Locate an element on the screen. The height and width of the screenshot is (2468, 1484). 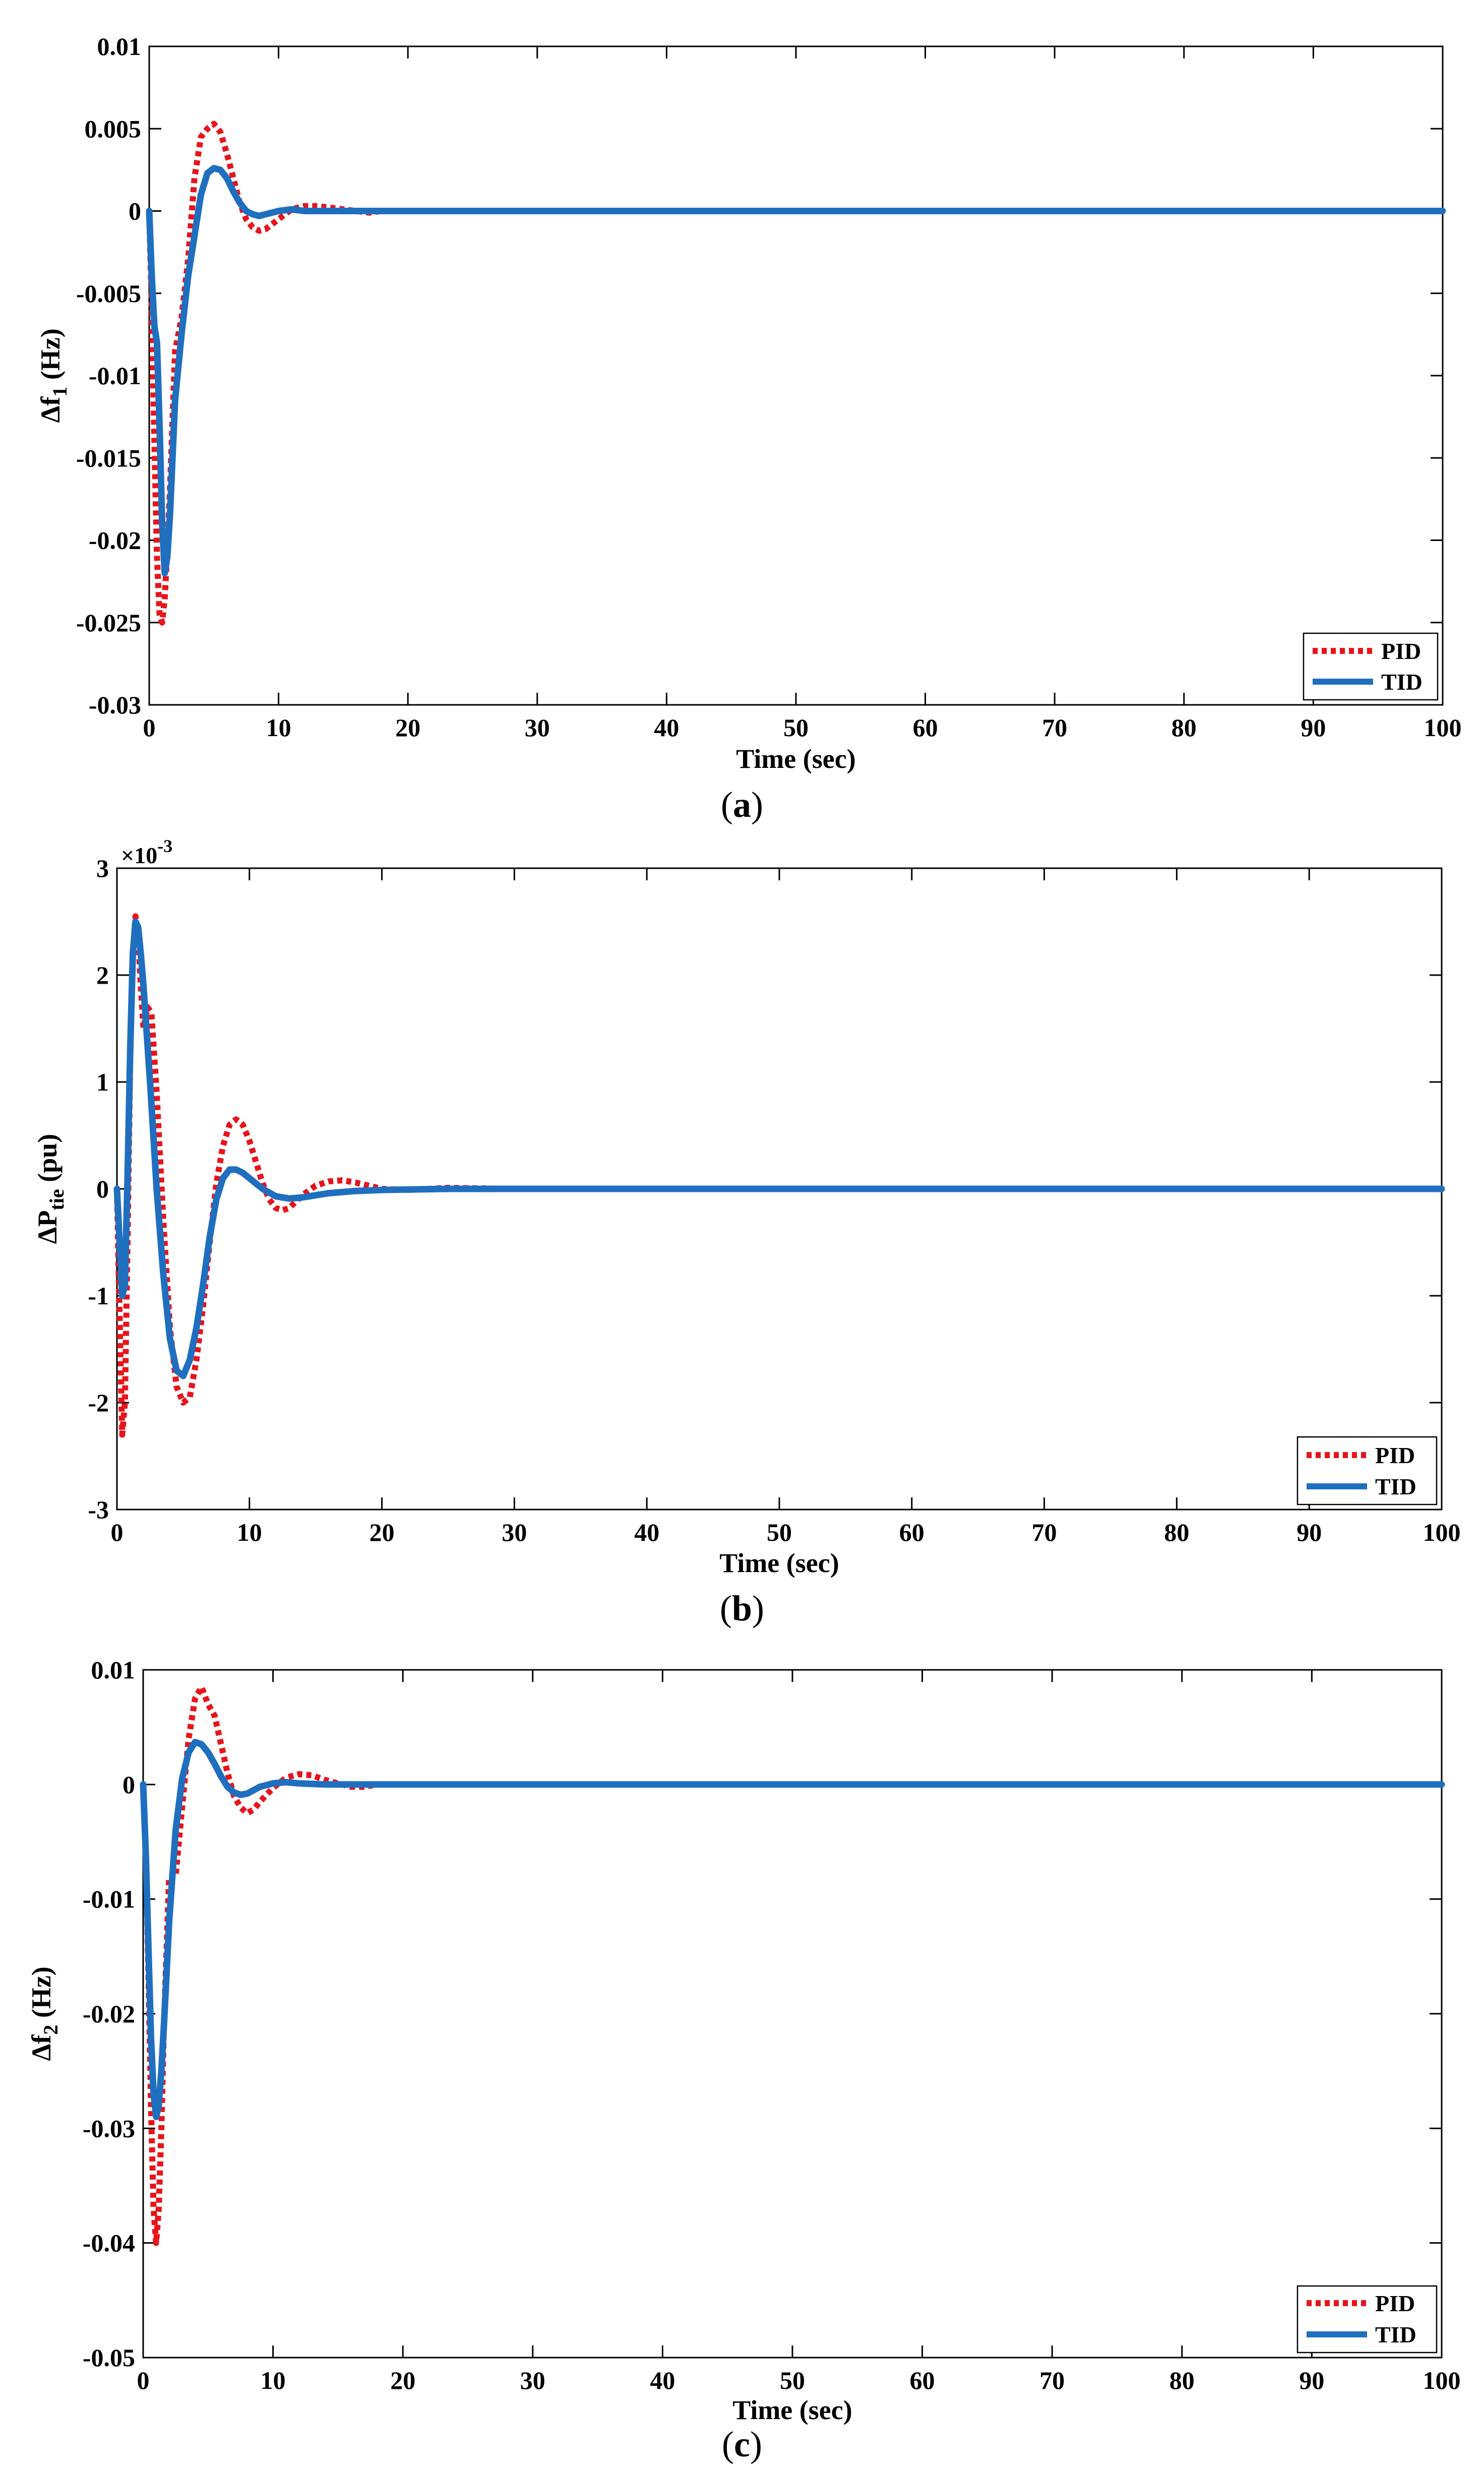
legend-box-b is located at coordinates (1367, 1471).